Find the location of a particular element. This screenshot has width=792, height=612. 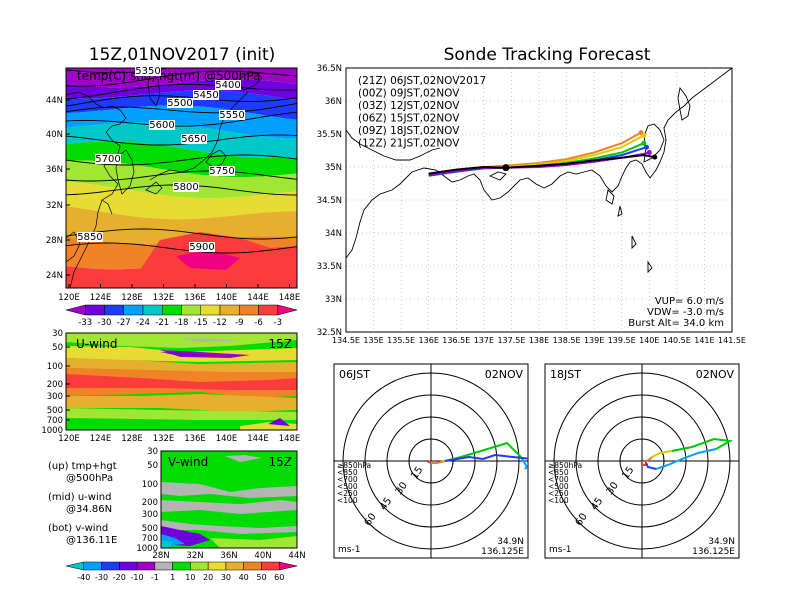

colorbar-label: -27 is located at coordinates (124, 323).